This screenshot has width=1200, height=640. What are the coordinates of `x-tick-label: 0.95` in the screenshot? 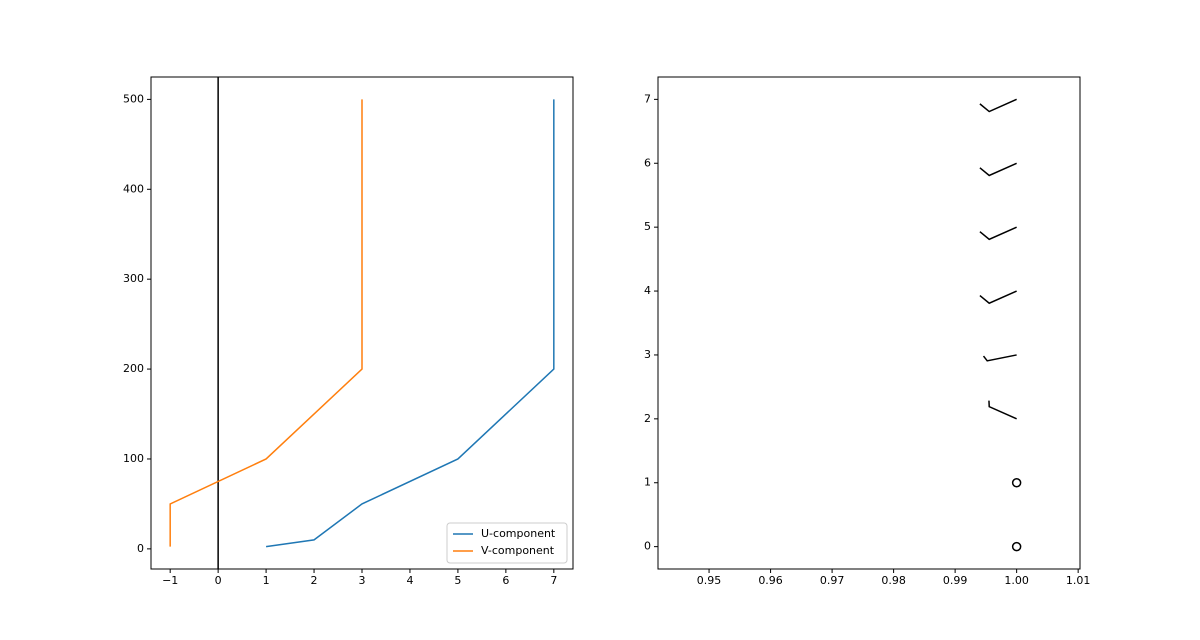 It's located at (709, 580).